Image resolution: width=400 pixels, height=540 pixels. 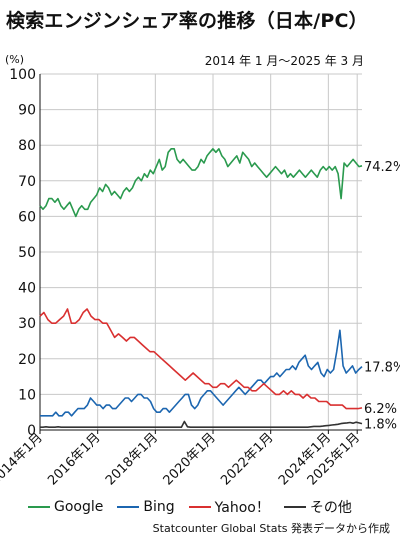 What do you see at coordinates (22, 75) in the screenshot?
I see `y-tick-label-100: 100` at bounding box center [22, 75].